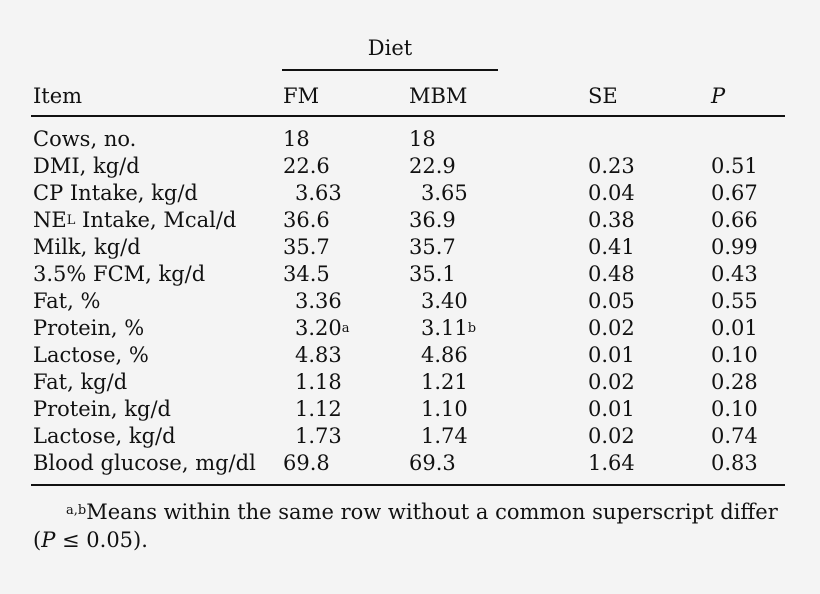  What do you see at coordinates (135, 220) in the screenshot?
I see `cell-item: NEL Intake, Mcal/d` at bounding box center [135, 220].